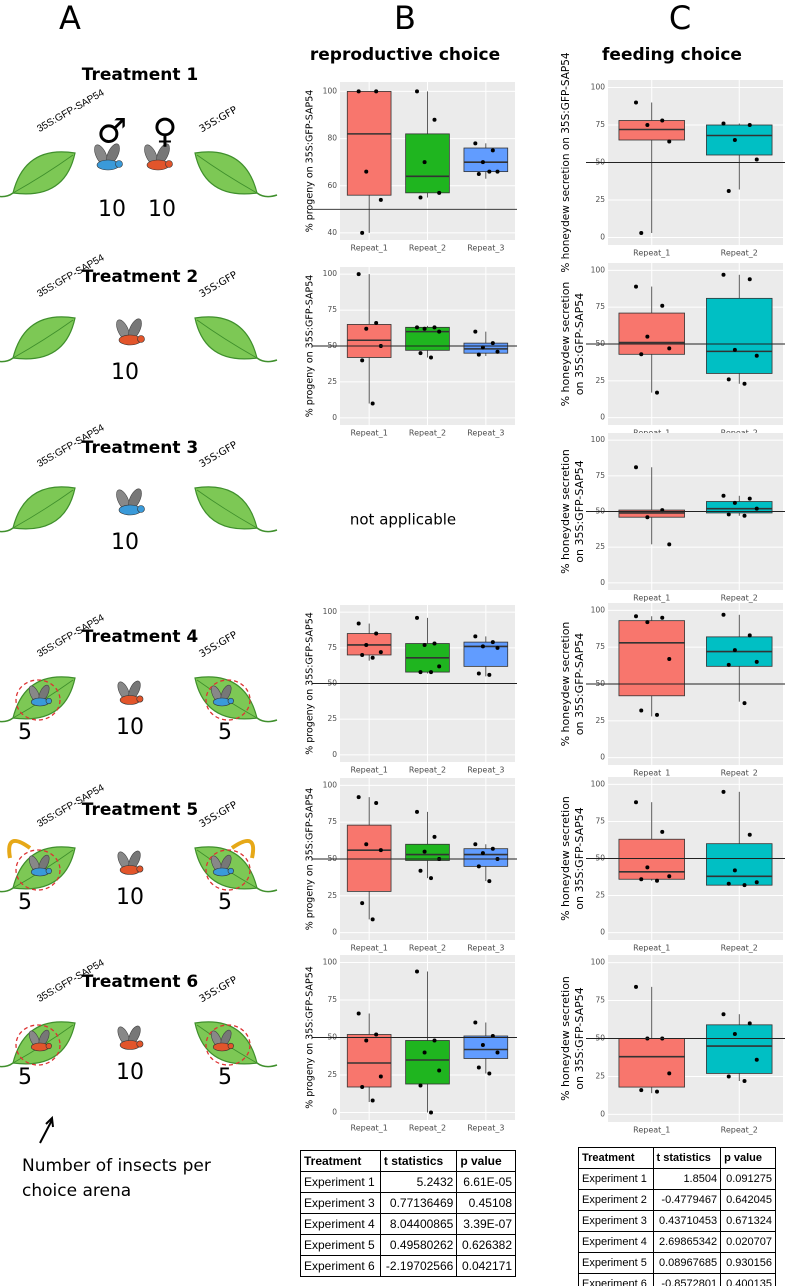 This screenshot has height=1286, width=785. Describe the element at coordinates (340, 1224) in the screenshot. I see `table-cell: Experiment 4` at that location.